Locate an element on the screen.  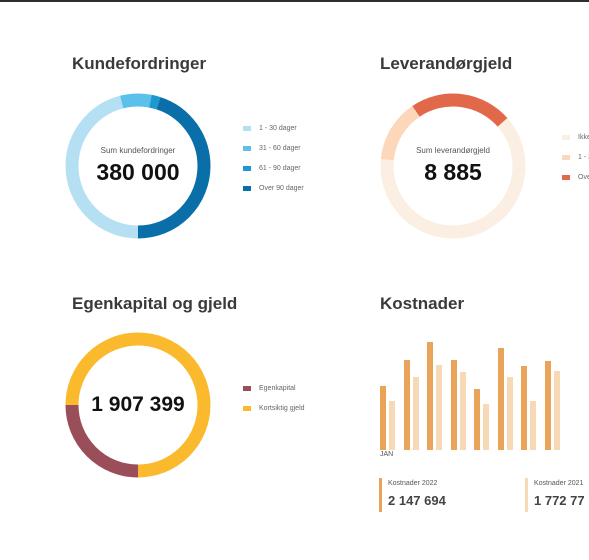
equity-legend: Egenkapital Kortsiktig gjeld is located at coordinates (274, 398).